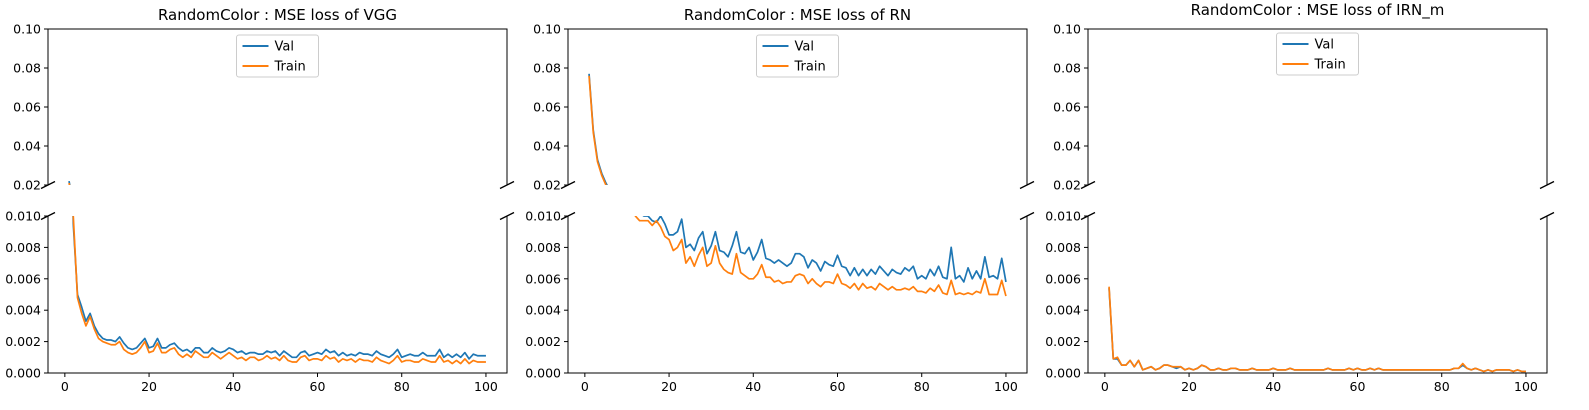 The height and width of the screenshot is (410, 1589). What do you see at coordinates (797, 15) in the screenshot?
I see `chart-title: RandomColor : MSE loss of RN` at bounding box center [797, 15].